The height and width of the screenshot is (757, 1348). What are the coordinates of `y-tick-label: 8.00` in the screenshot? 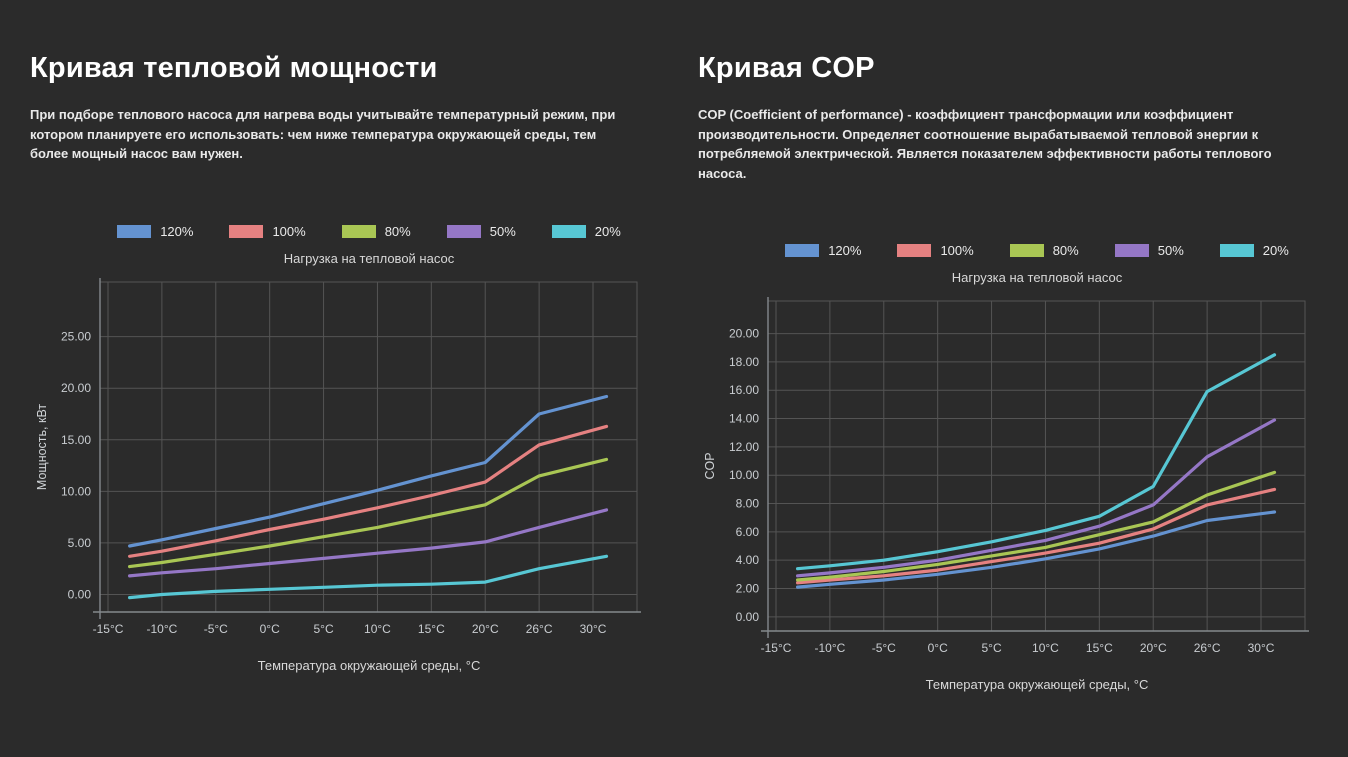 It's located at (748, 504).